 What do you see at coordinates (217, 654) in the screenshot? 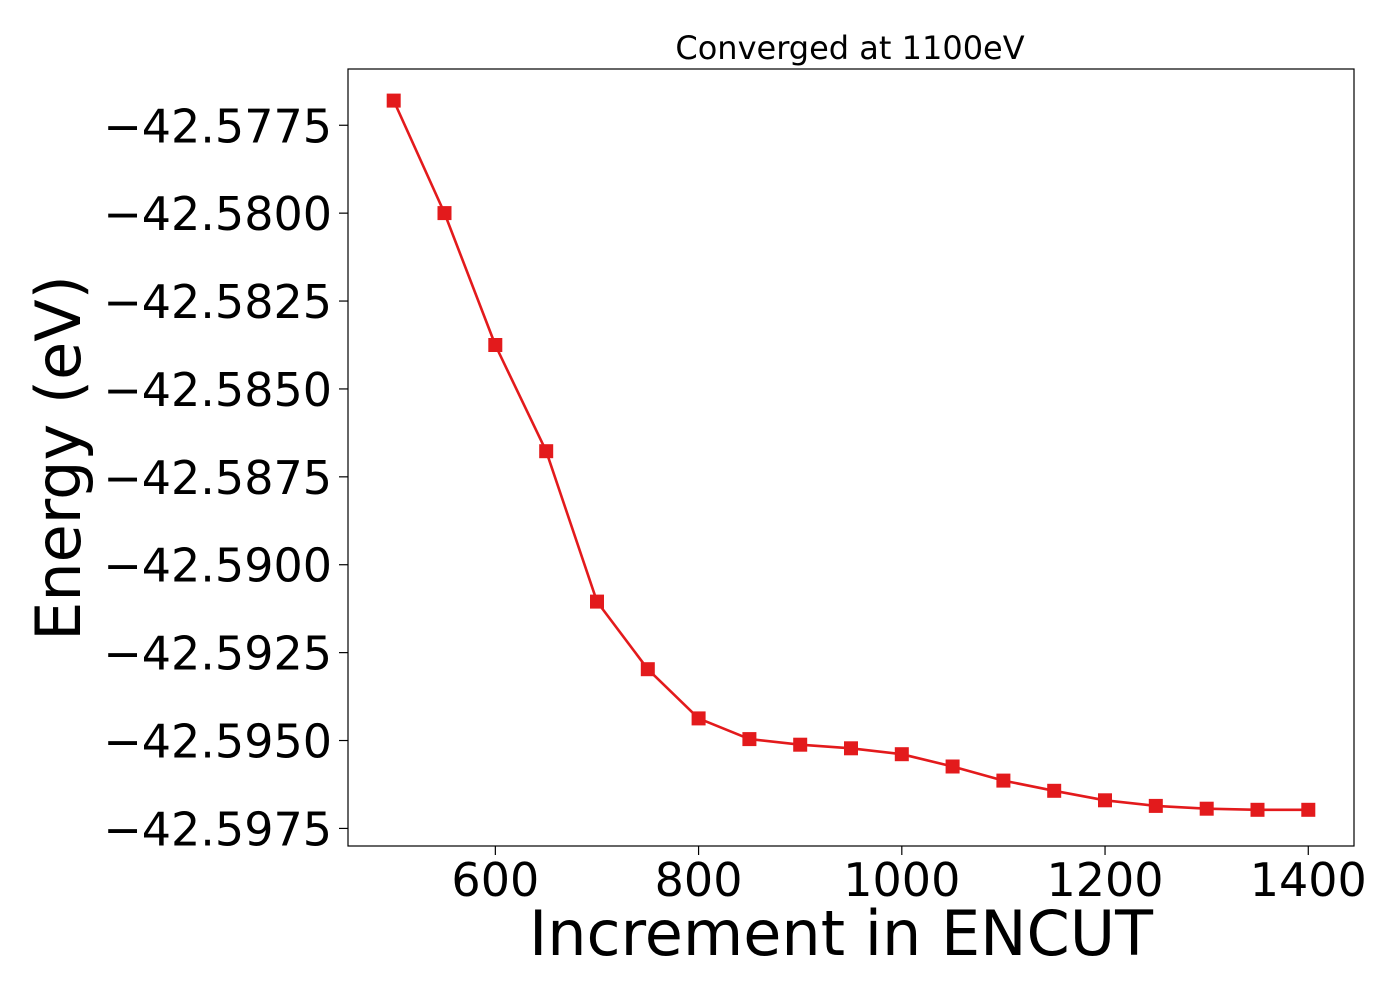
I see `y-tick-label: −42.5925` at bounding box center [217, 654].